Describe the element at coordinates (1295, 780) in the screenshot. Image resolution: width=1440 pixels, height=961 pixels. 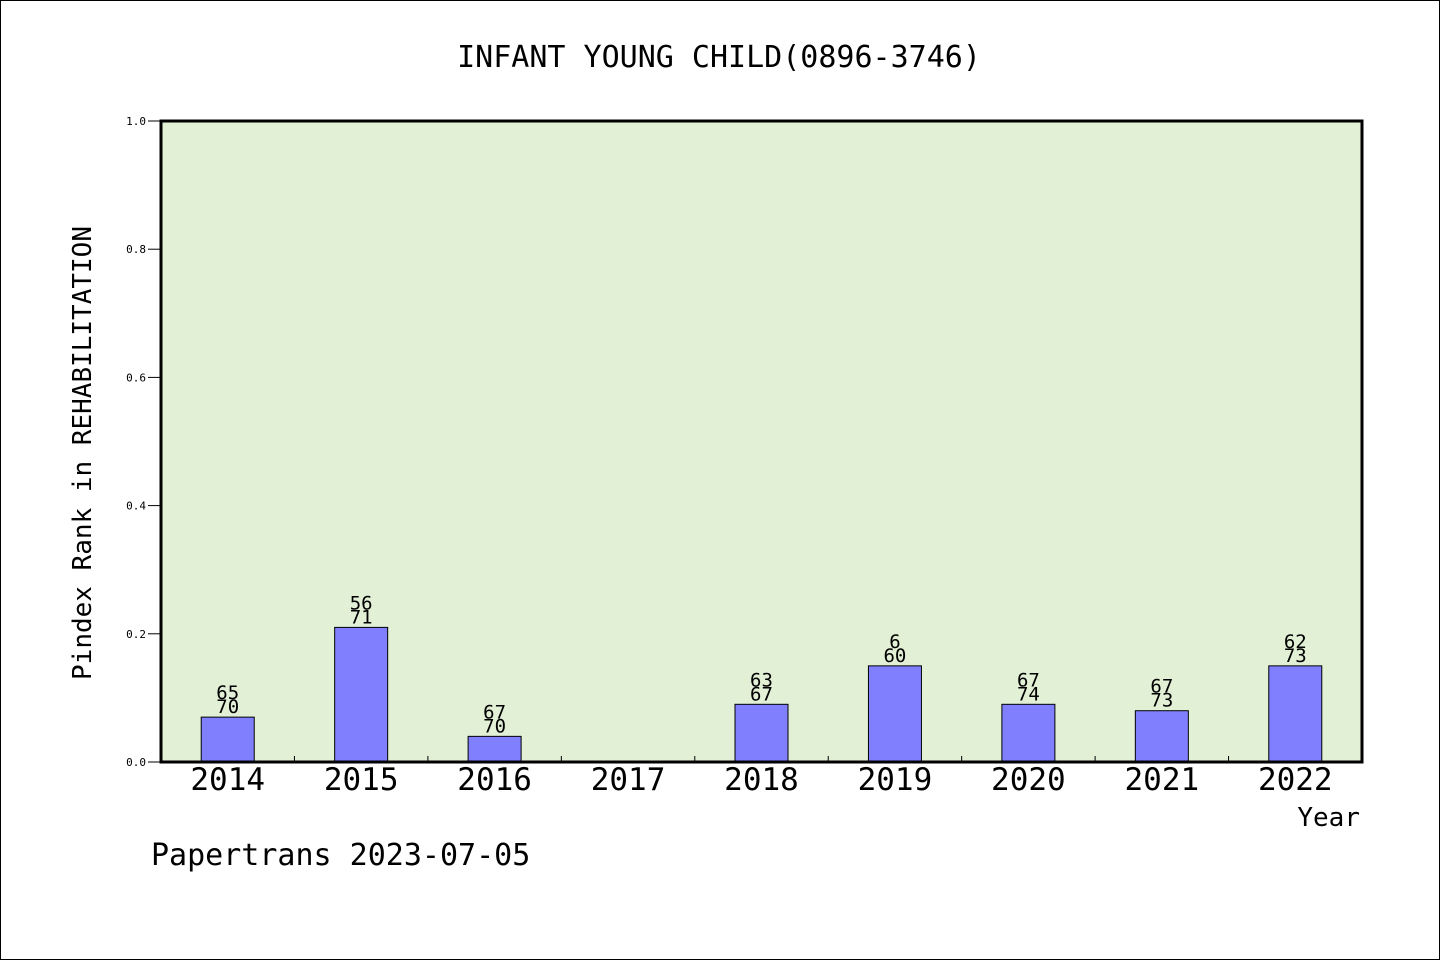
I see `x-tick-label: 2022` at that location.